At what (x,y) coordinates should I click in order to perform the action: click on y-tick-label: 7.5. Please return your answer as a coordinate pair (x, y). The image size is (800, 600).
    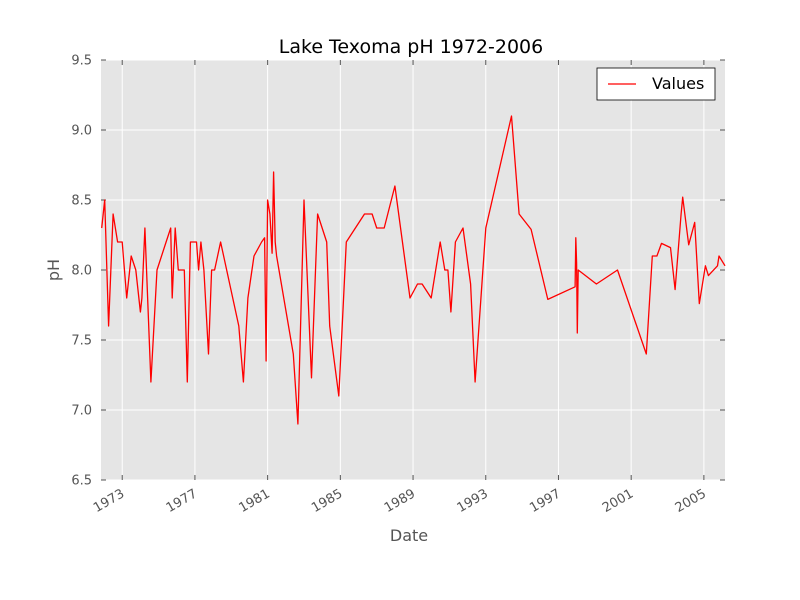
    Looking at the image, I should click on (81, 341).